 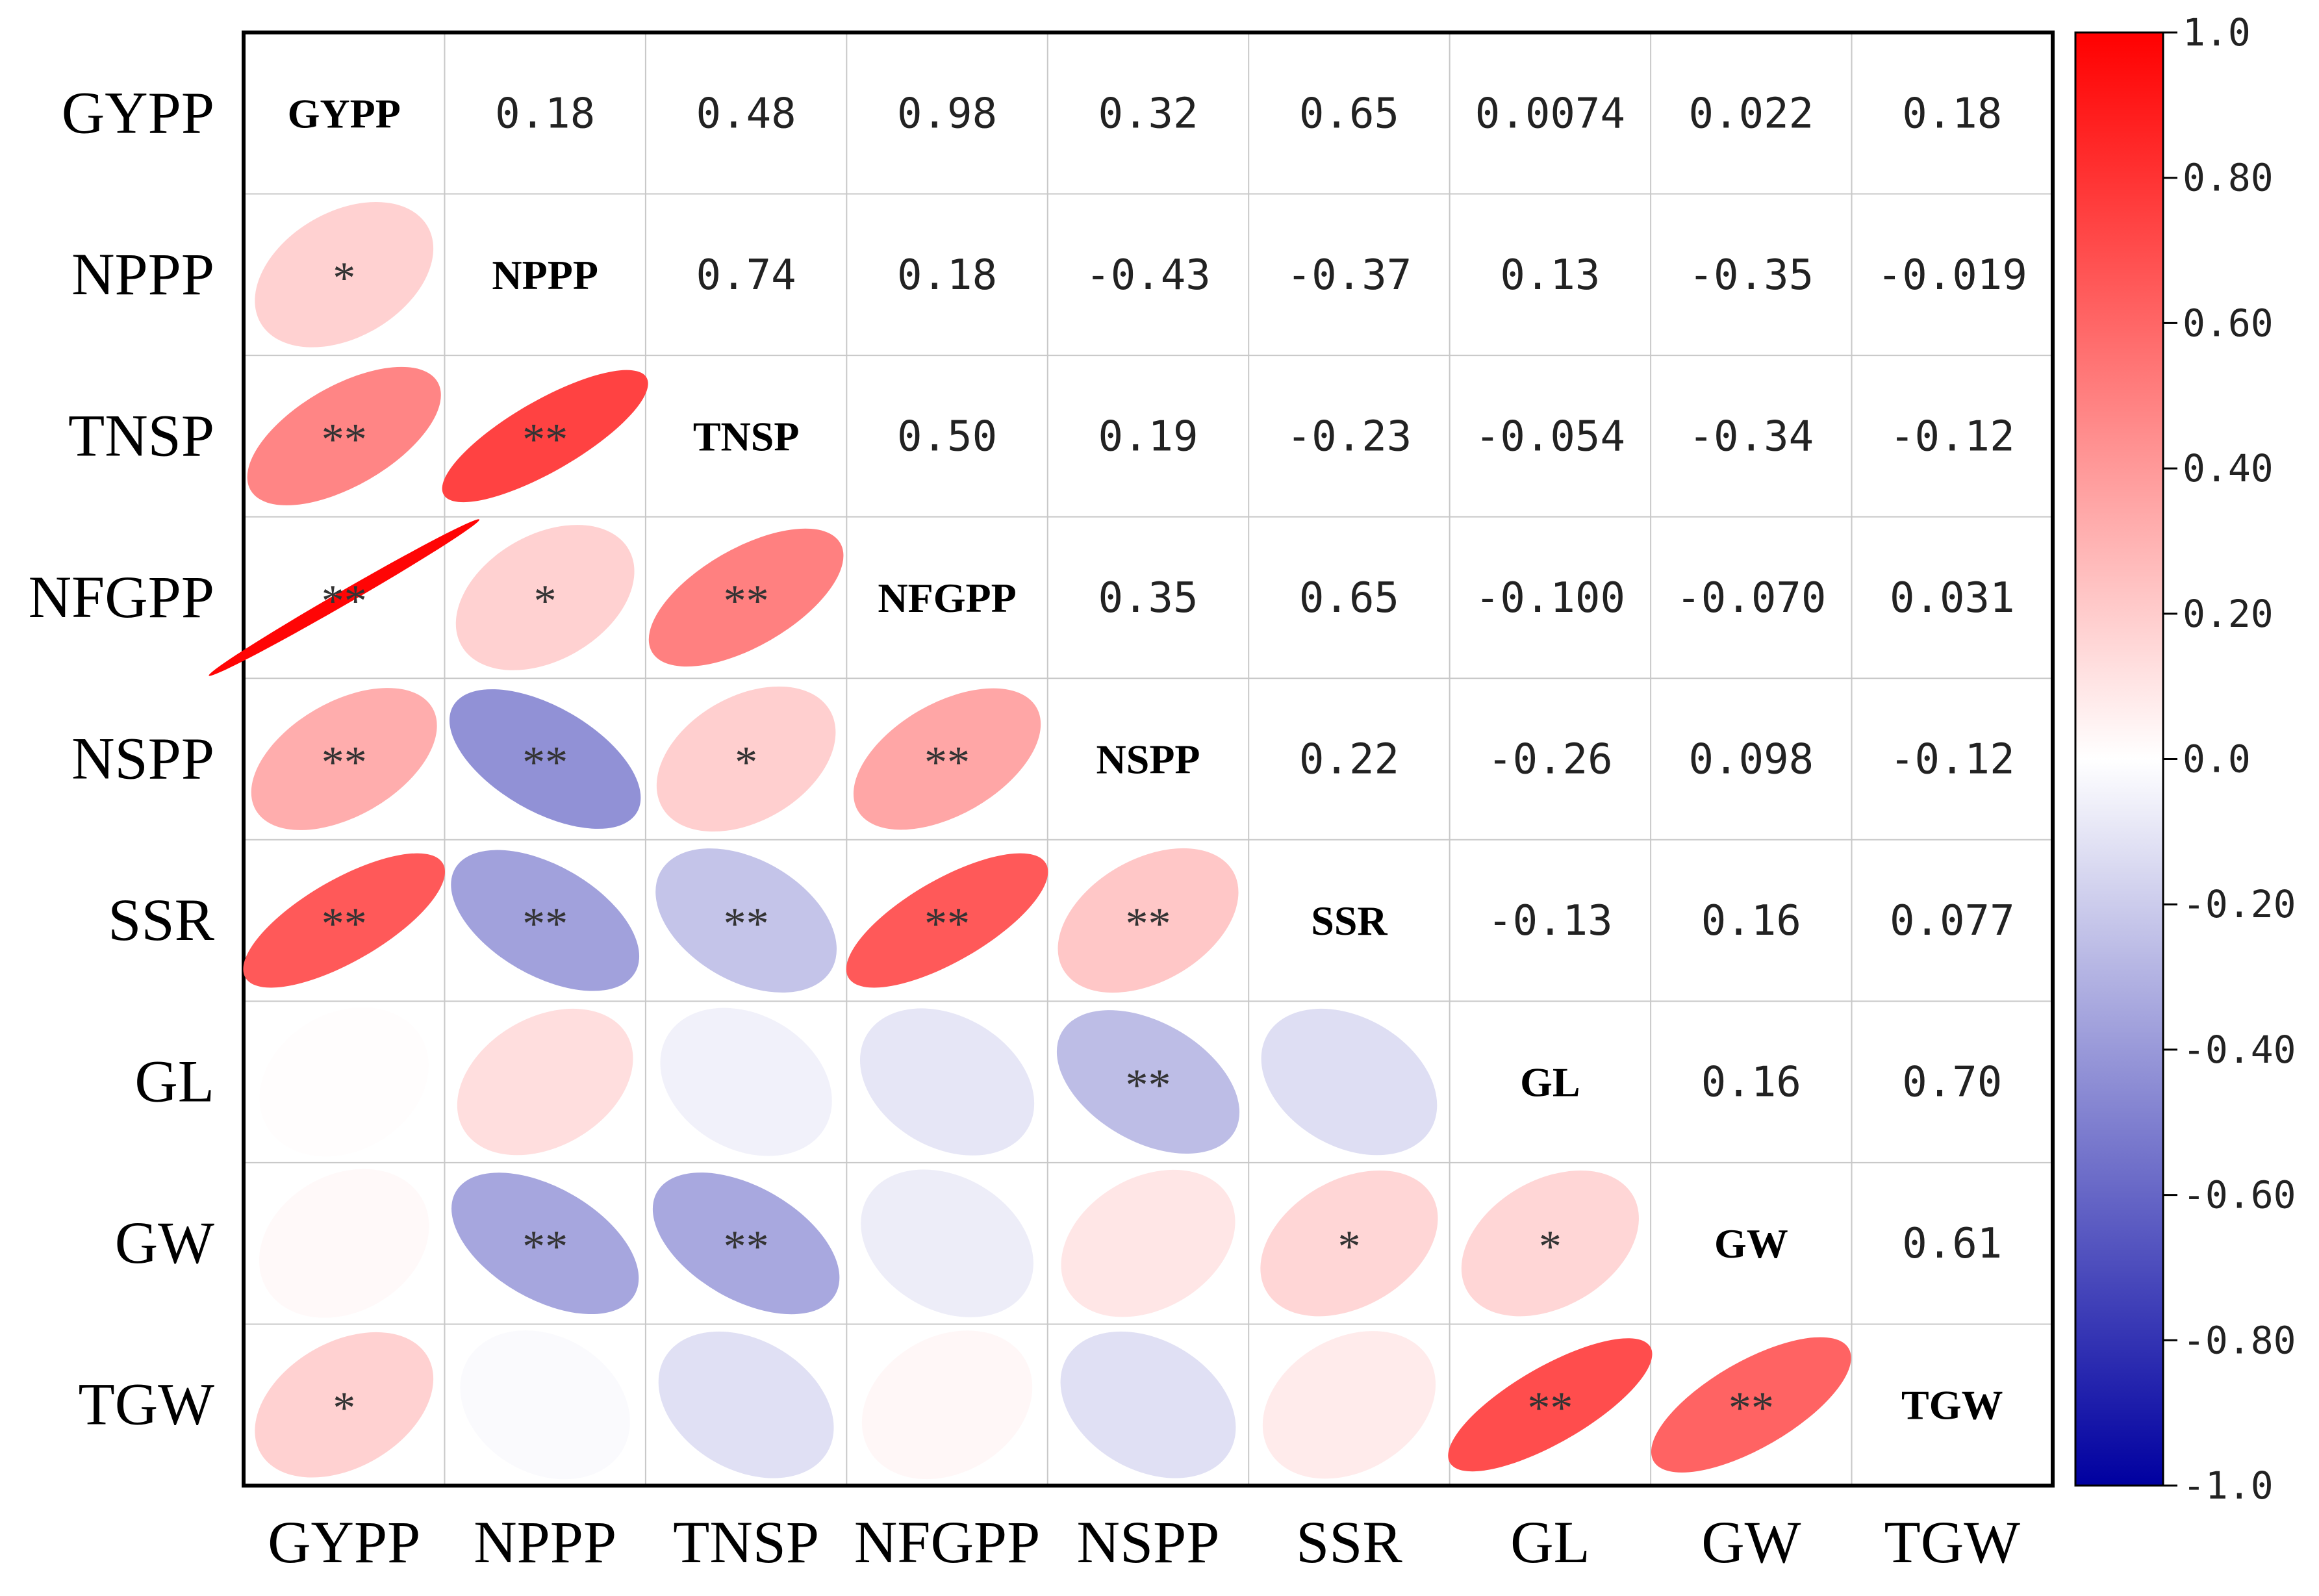 I want to click on y-axis-label: GL, so click(x=174, y=1081).